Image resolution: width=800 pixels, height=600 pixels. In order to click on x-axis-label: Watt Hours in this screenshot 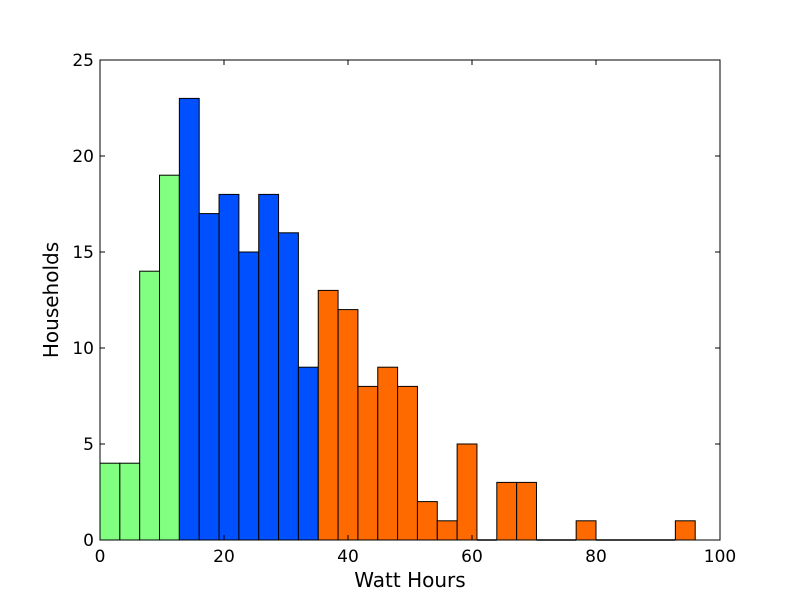, I will do `click(409, 580)`.